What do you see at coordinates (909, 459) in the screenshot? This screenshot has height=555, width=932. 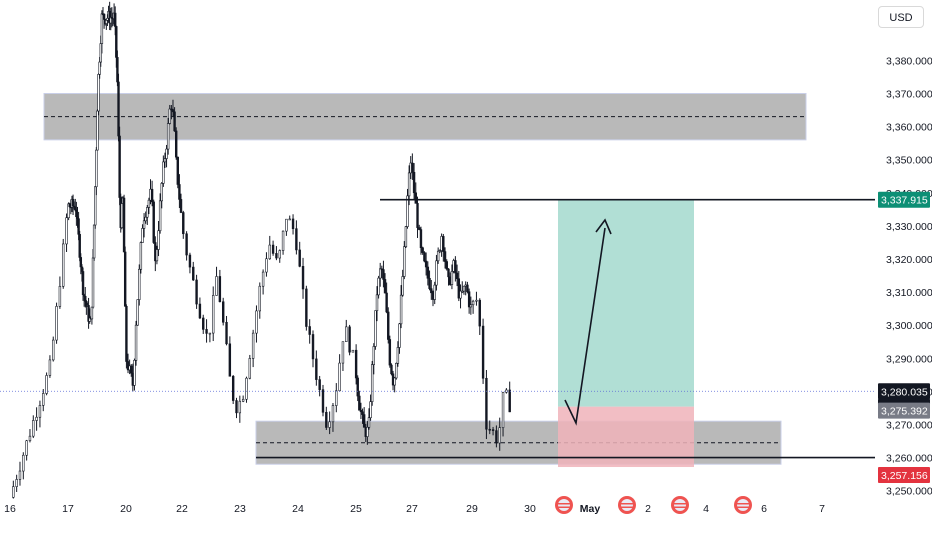 I see `y-tick-label: 3,260.000` at bounding box center [909, 459].